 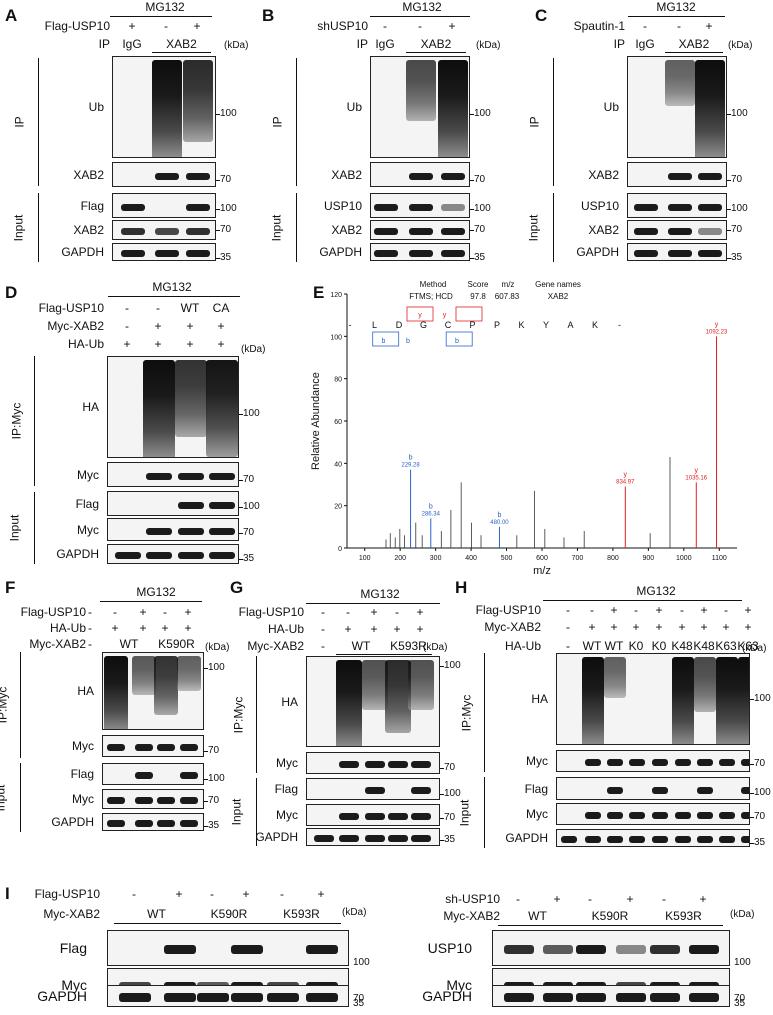 I want to click on peak-label: 1092.23, so click(x=717, y=332).